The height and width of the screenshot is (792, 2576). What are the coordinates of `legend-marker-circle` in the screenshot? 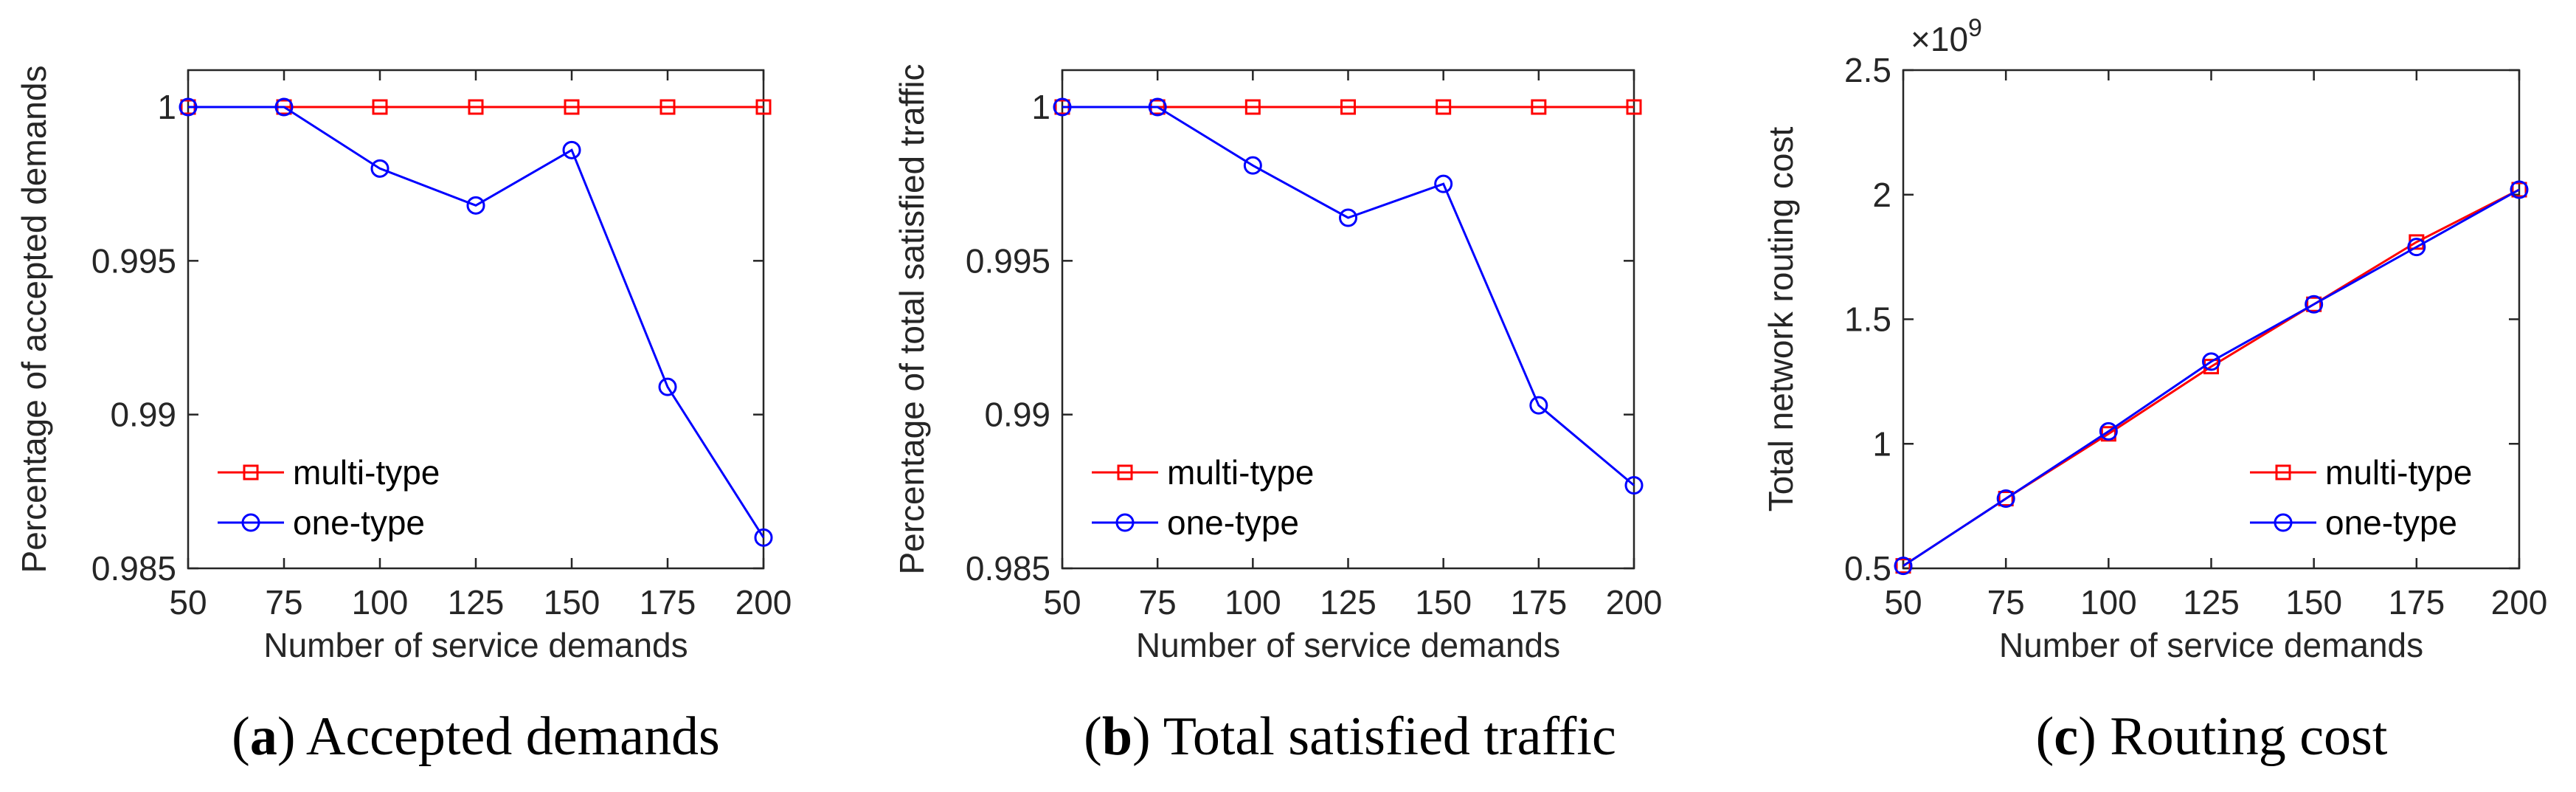 It's located at (2284, 522).